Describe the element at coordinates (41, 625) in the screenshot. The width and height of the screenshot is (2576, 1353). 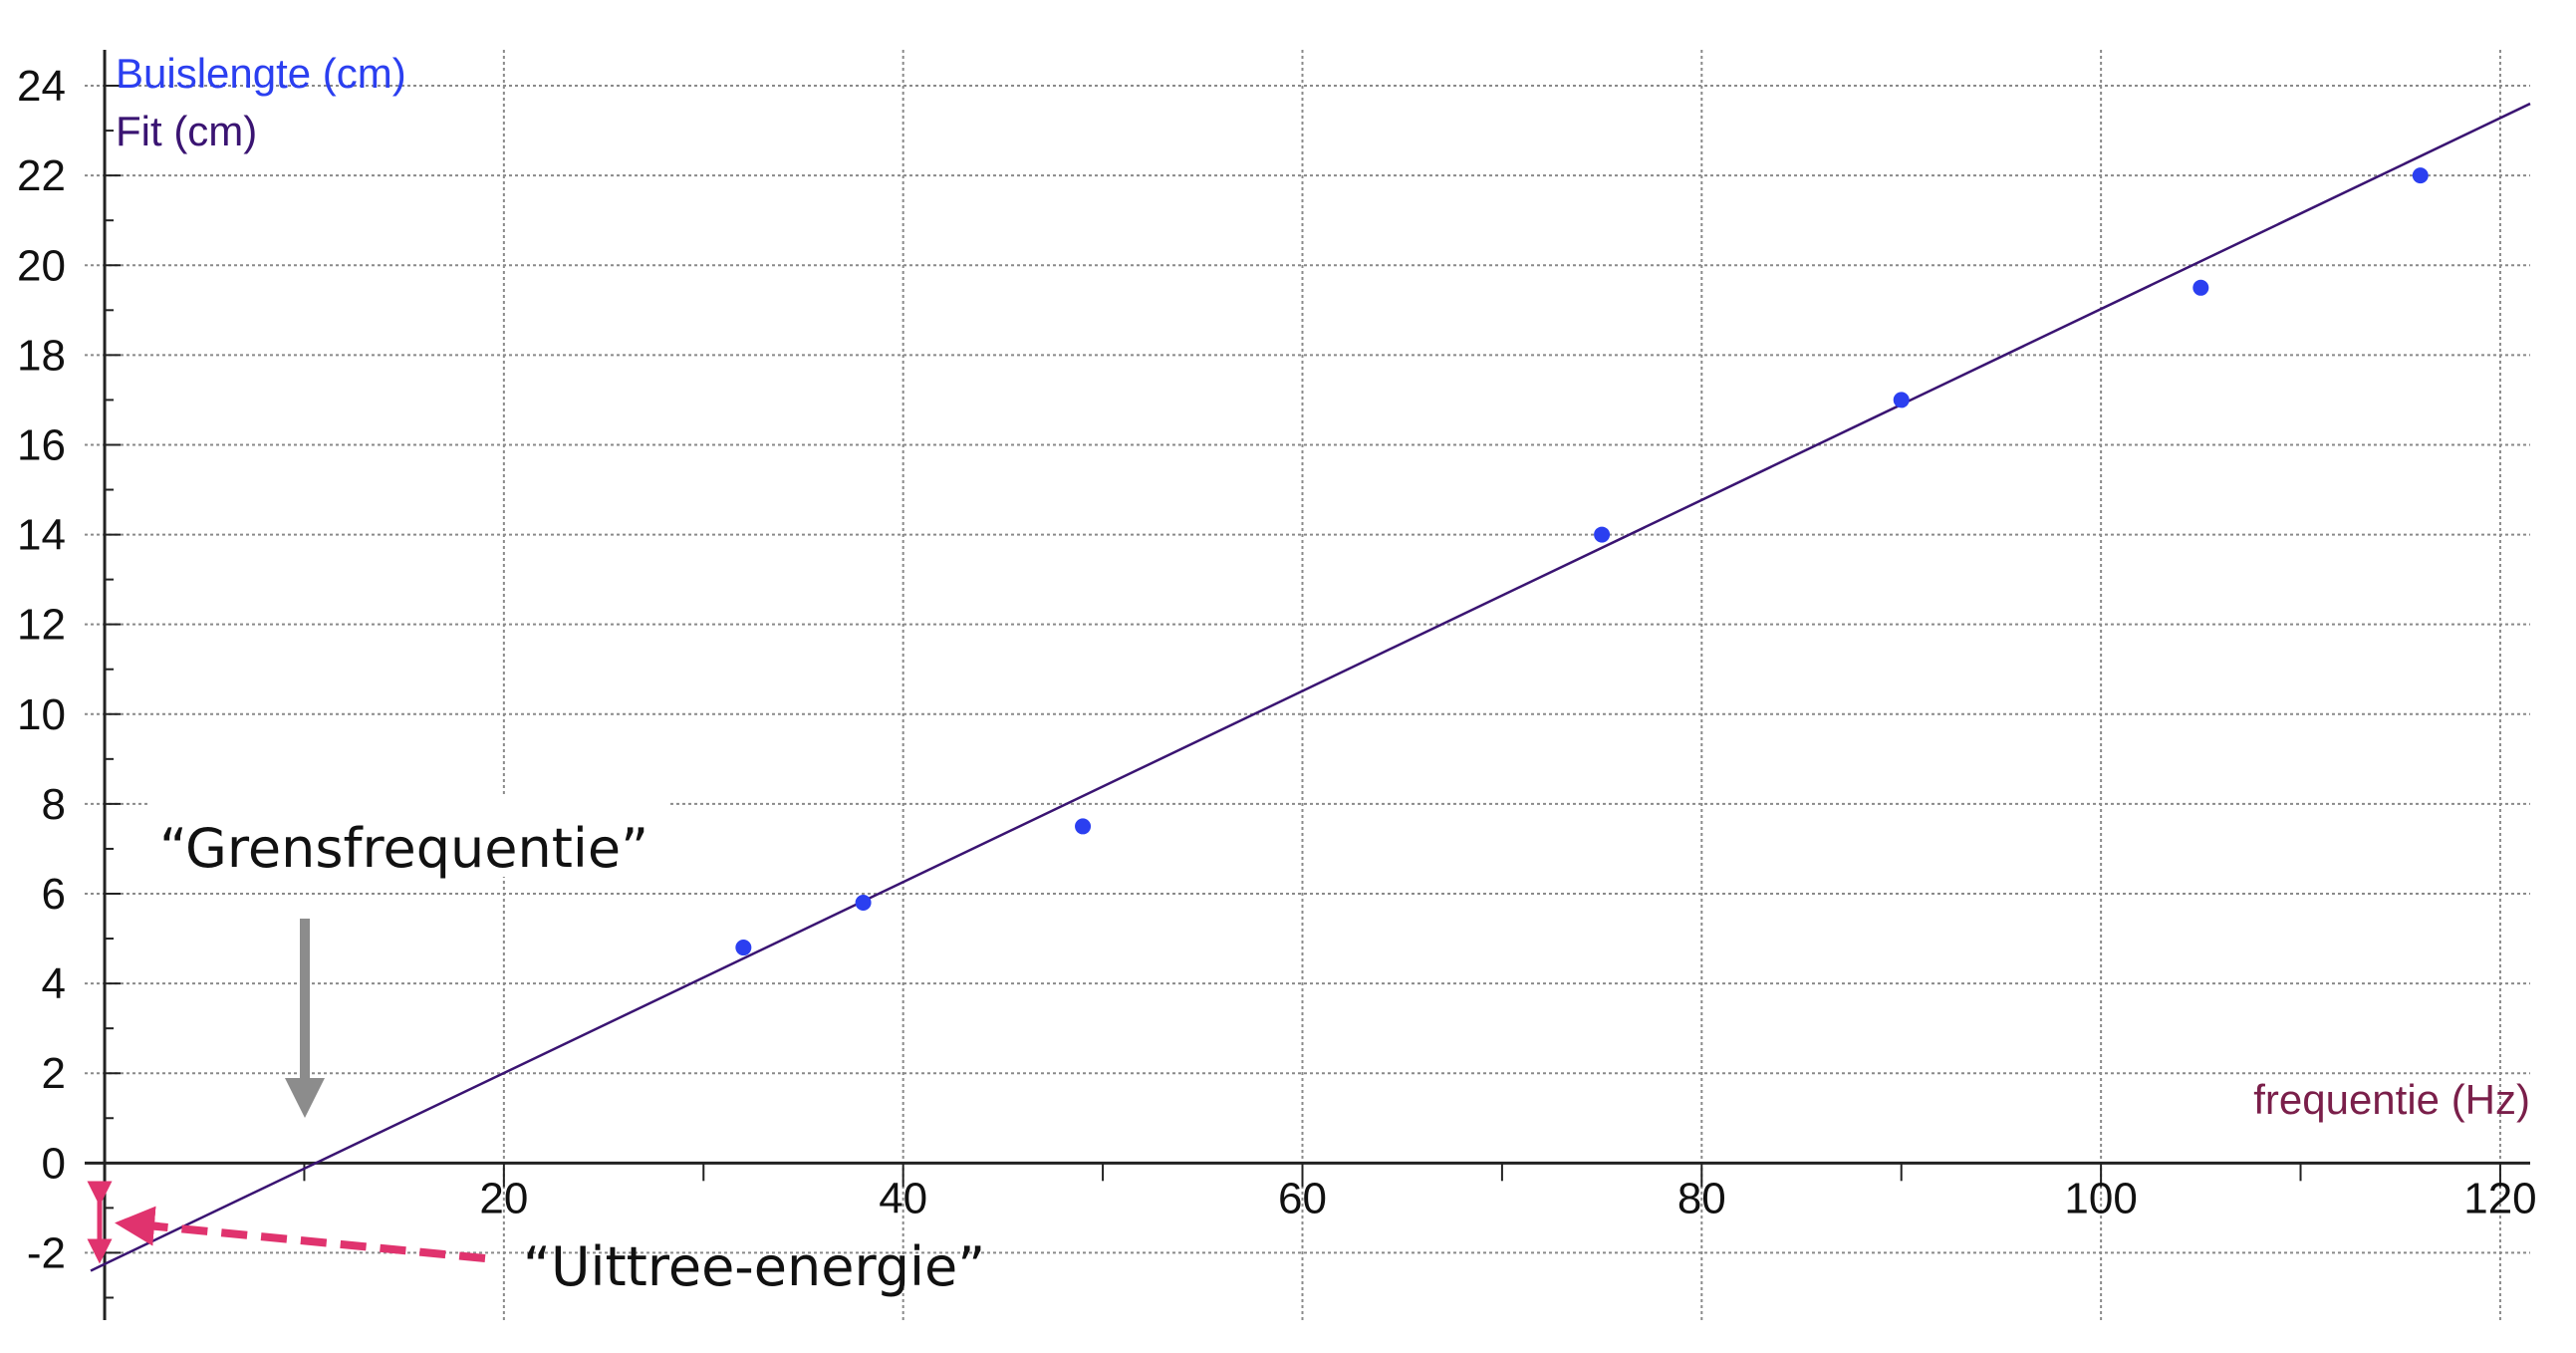
I see `y-tick-label-12: 12` at that location.